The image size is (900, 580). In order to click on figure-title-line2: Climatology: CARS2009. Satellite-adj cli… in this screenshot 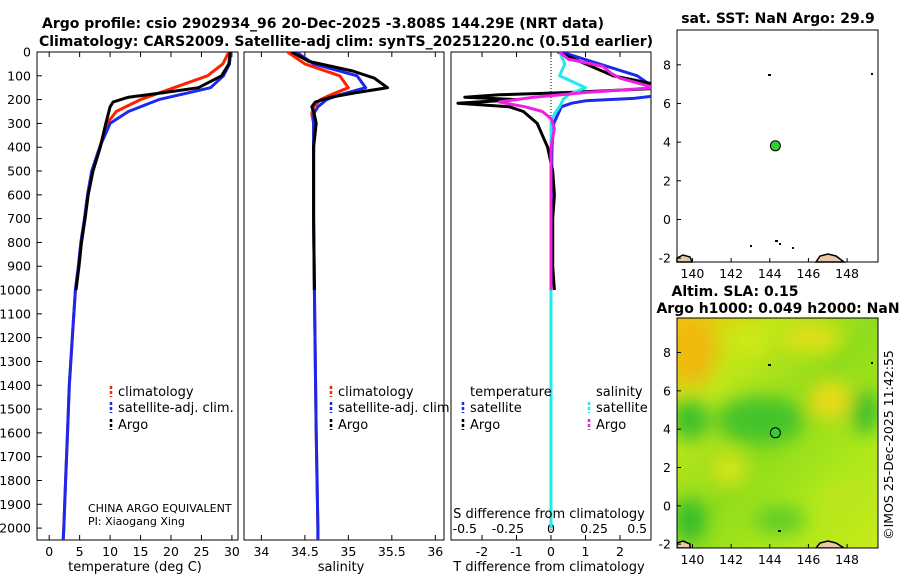, I will do `click(346, 42)`.